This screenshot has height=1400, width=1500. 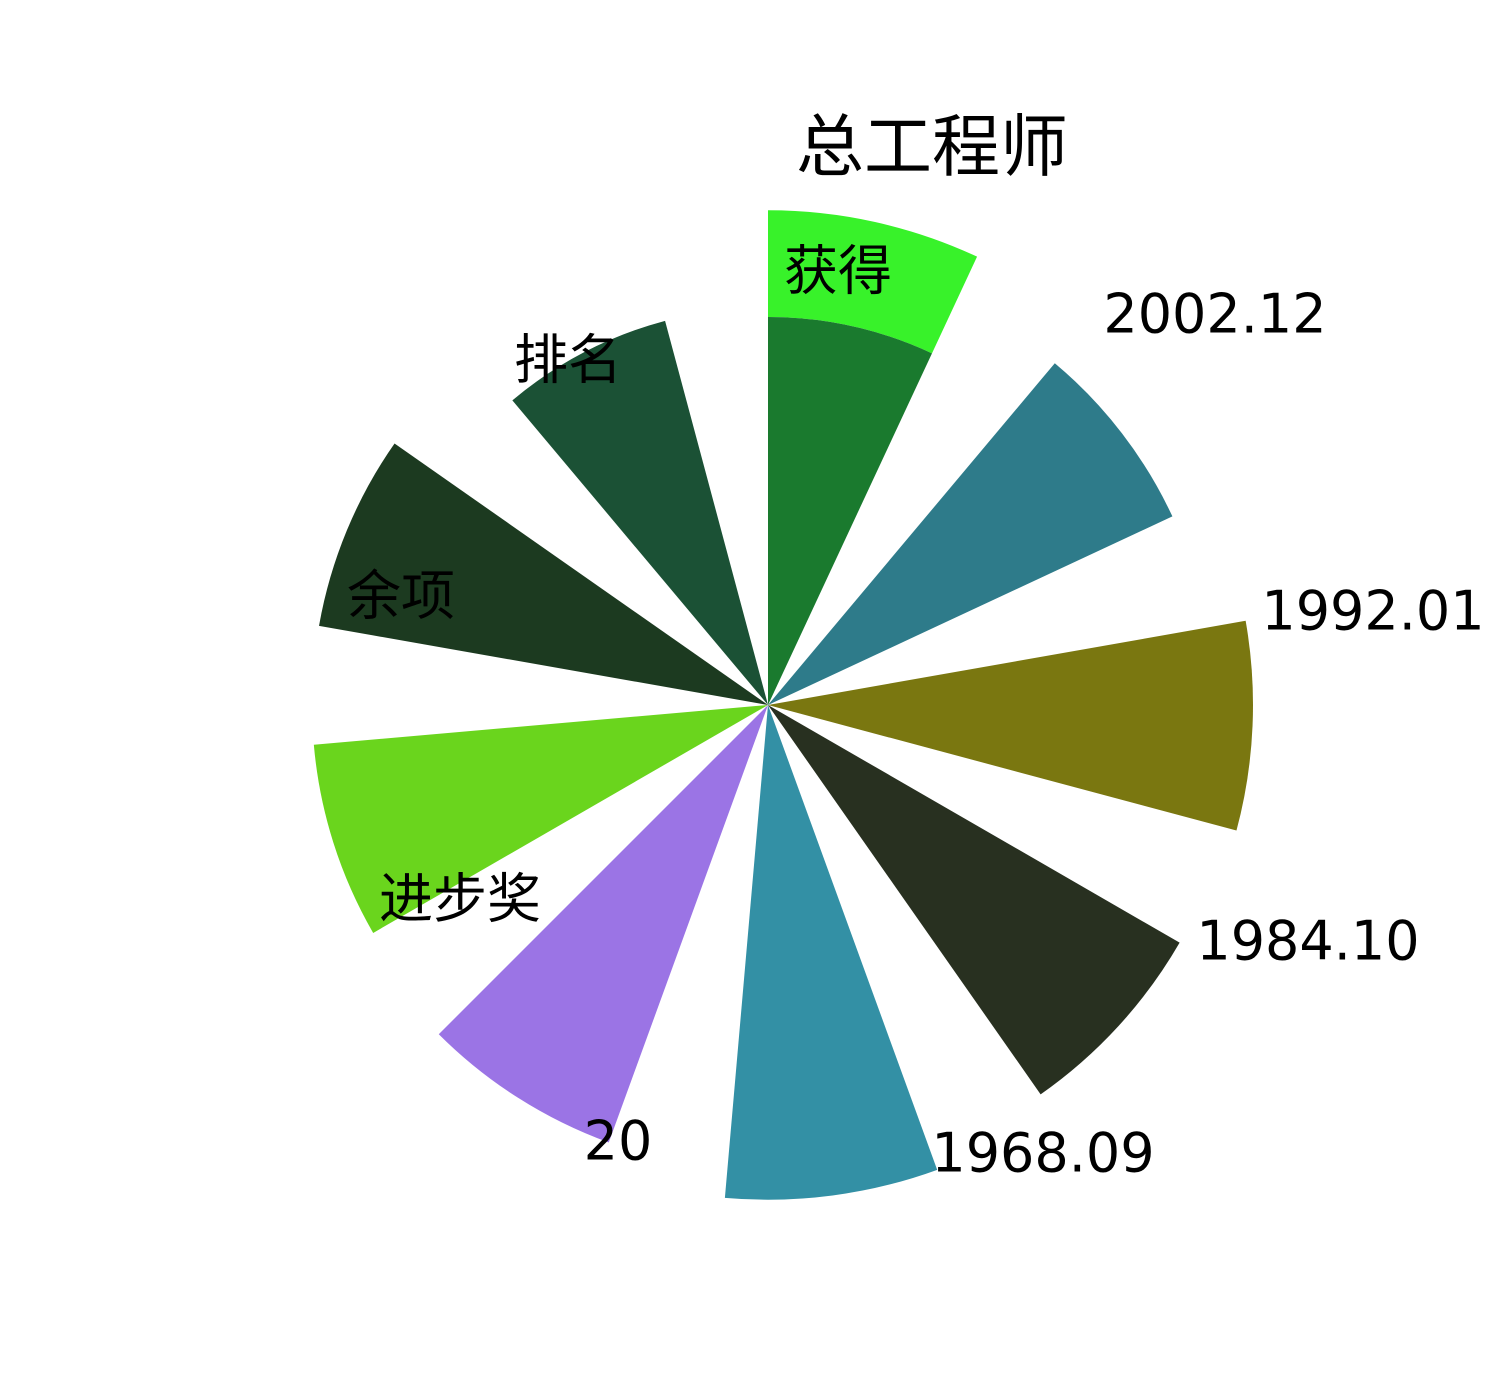 What do you see at coordinates (1372, 611) in the screenshot?
I see `slice-label-2: 1992.01` at bounding box center [1372, 611].